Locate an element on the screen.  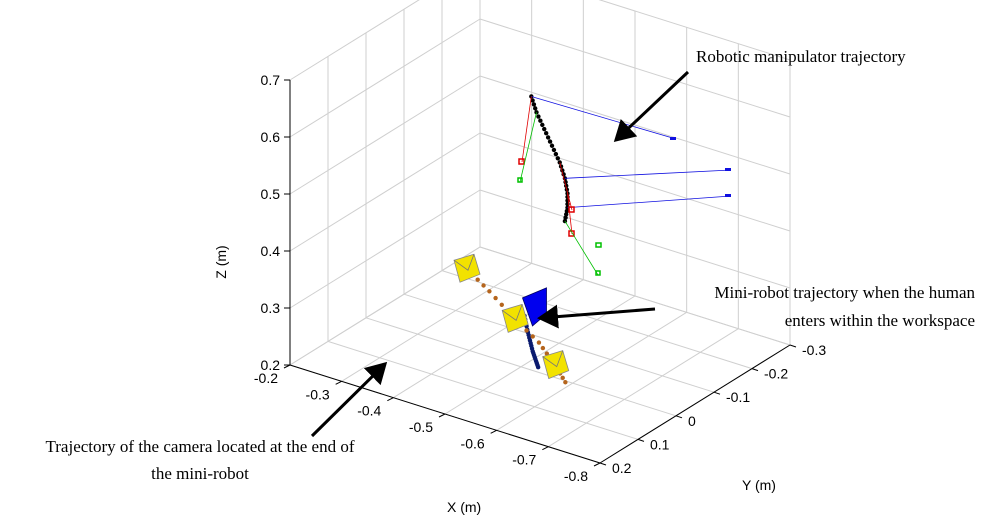
annotation-camera-arrow is located at coordinates (349, 399).